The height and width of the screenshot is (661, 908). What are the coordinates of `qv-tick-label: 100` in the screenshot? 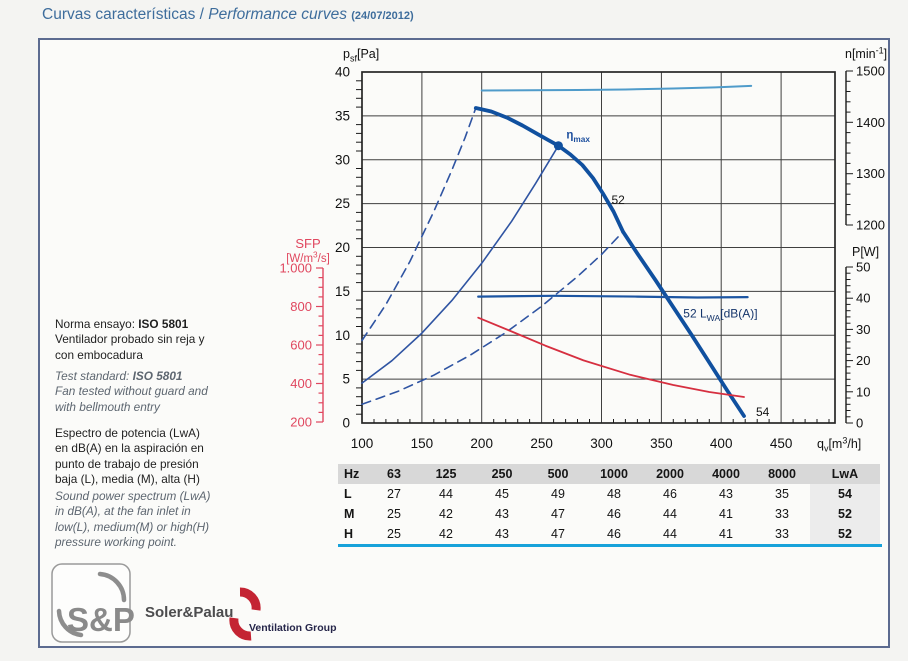 It's located at (362, 443).